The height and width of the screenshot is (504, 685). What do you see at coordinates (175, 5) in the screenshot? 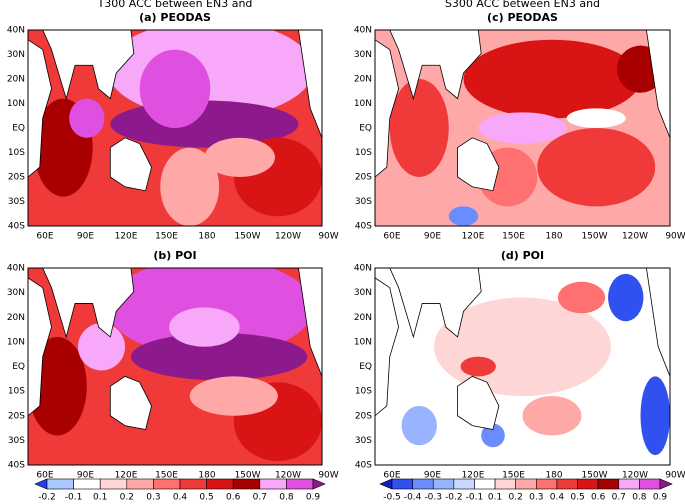
I see `panel-title: T300 ACC between EN3 and` at bounding box center [175, 5].